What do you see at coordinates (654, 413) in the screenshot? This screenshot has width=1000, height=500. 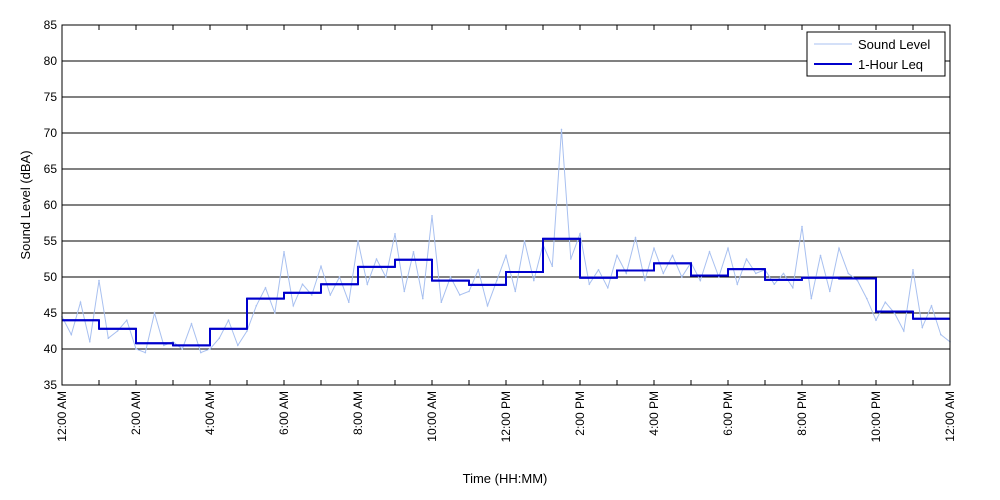 I see `x-tick-label: 4:00 PM` at bounding box center [654, 413].